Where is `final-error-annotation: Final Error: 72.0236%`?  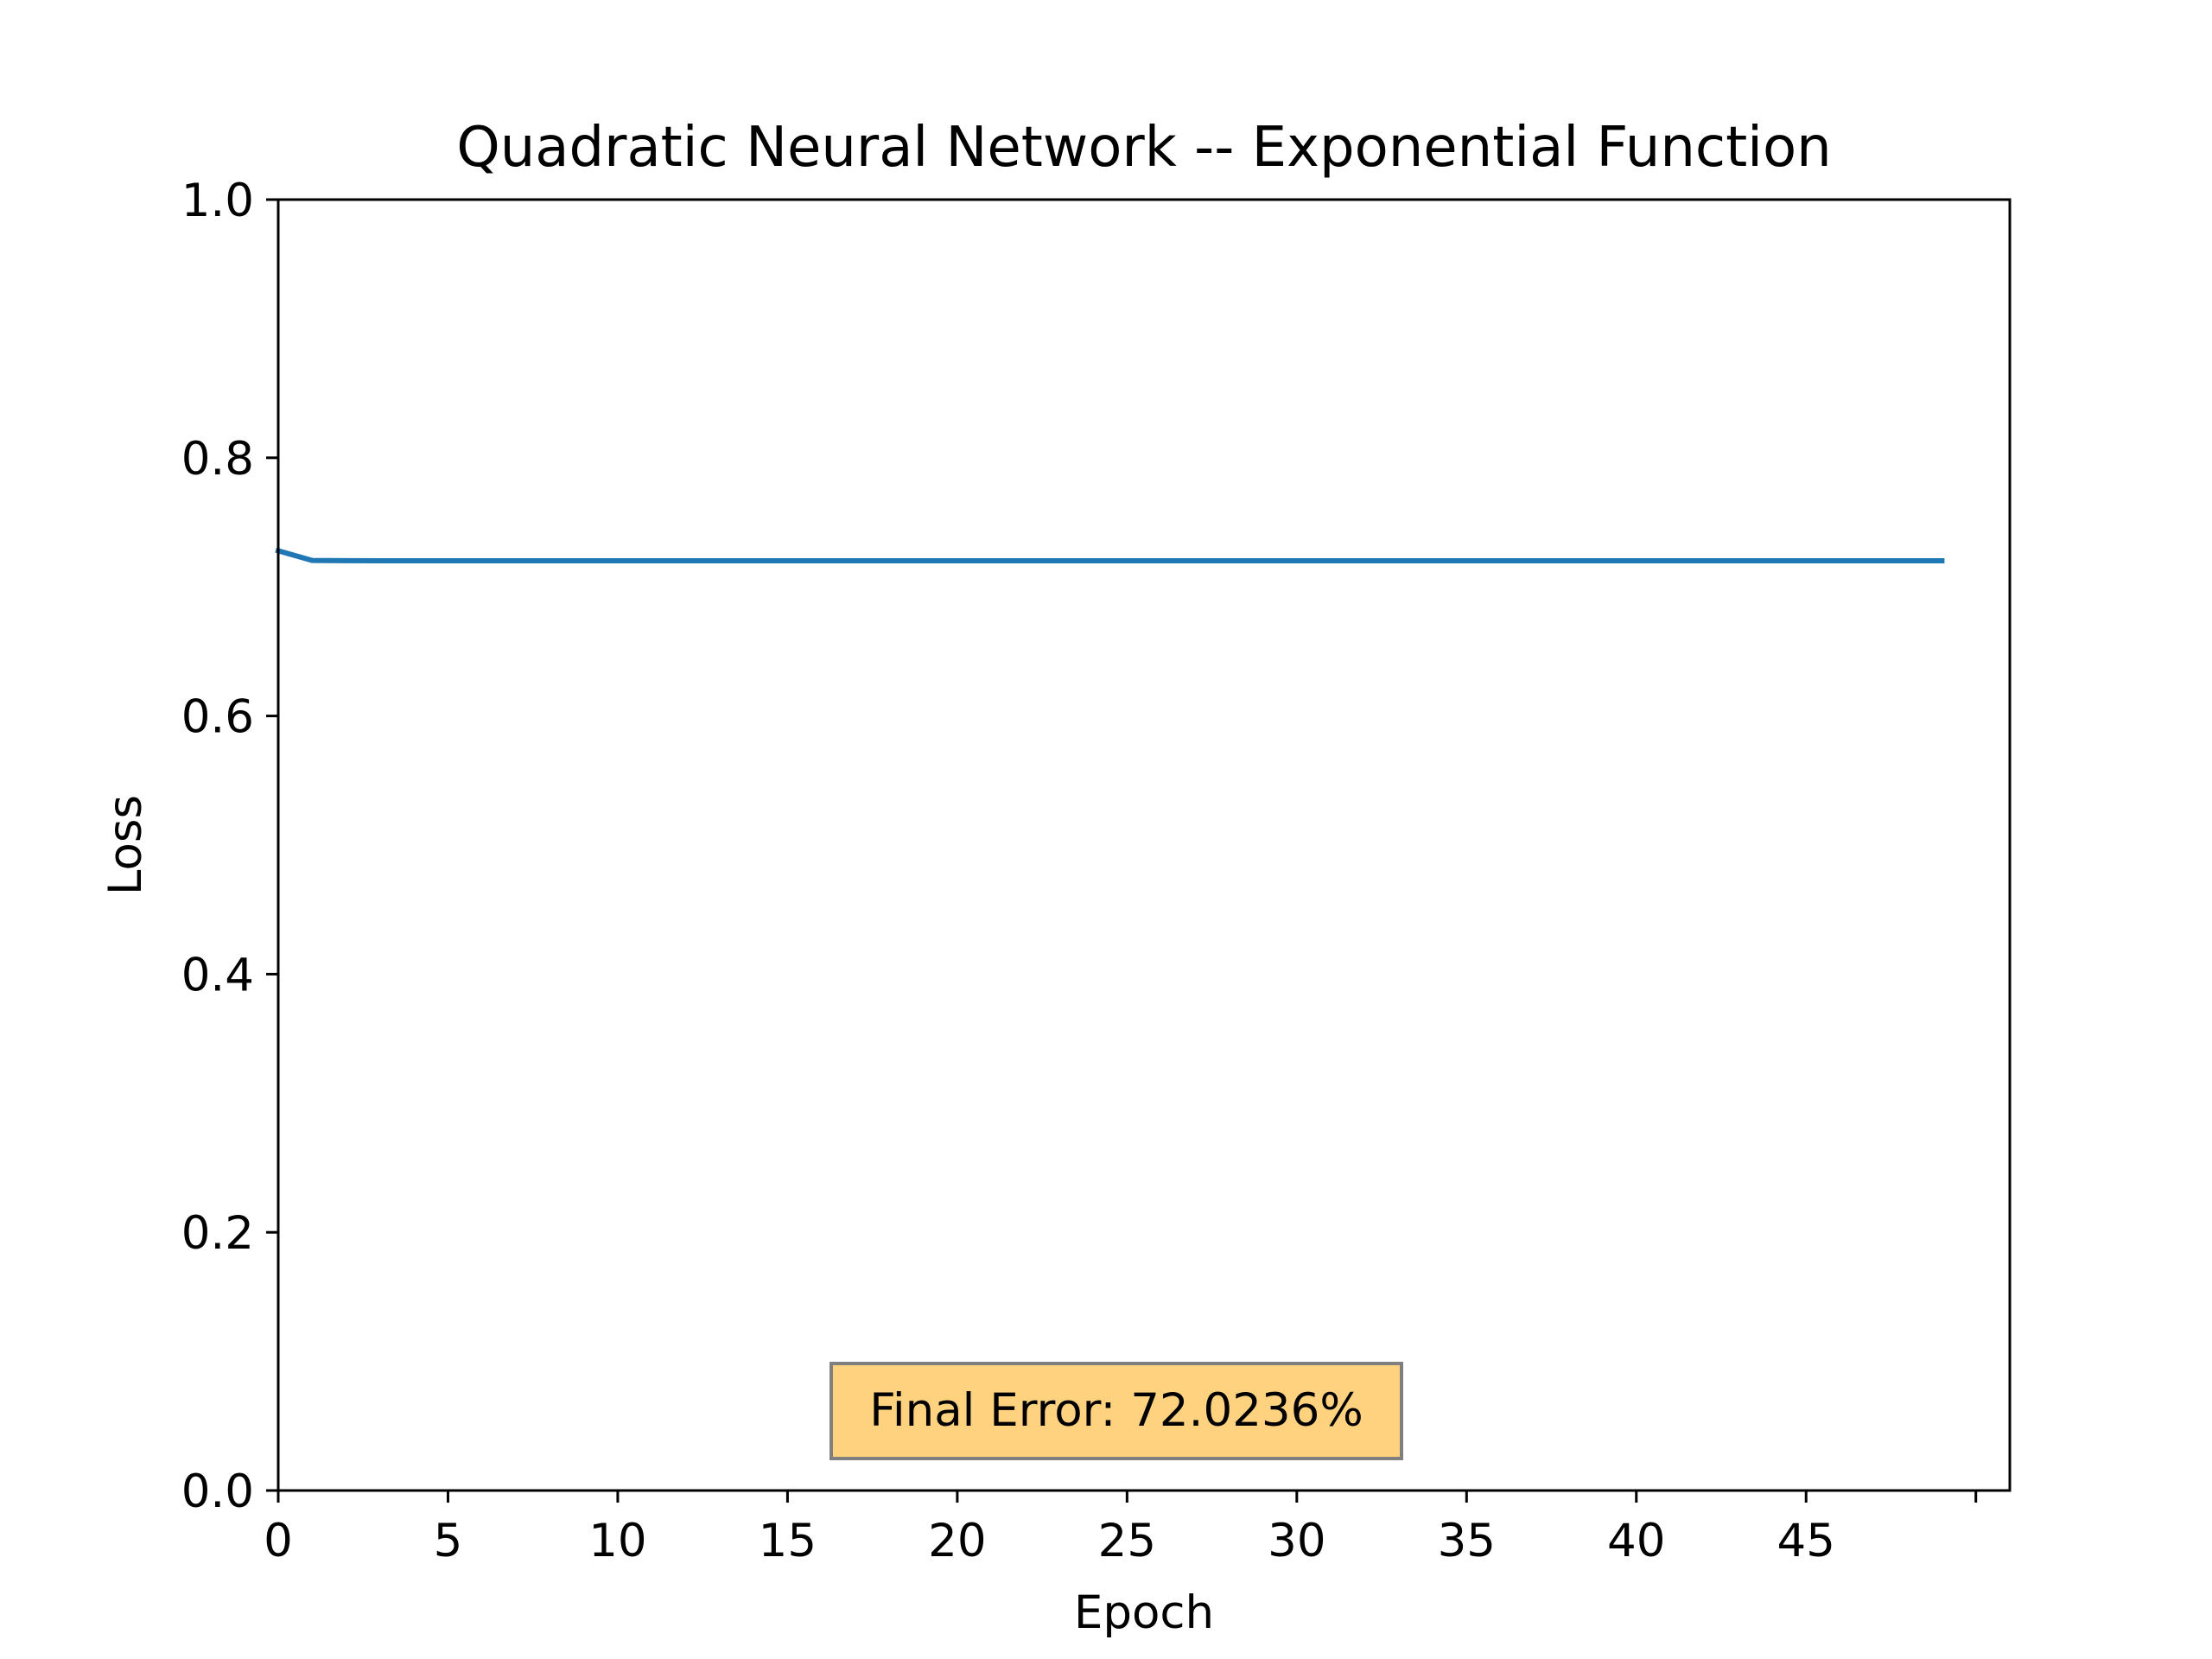
final-error-annotation: Final Error: 72.0236% is located at coordinates (1116, 1411).